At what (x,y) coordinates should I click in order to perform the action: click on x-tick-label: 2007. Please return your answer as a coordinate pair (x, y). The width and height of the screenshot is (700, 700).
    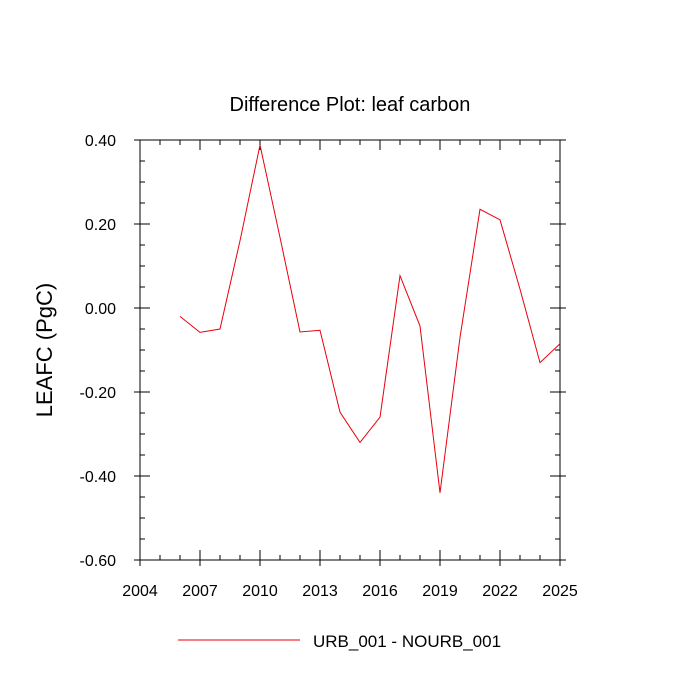
    Looking at the image, I should click on (200, 591).